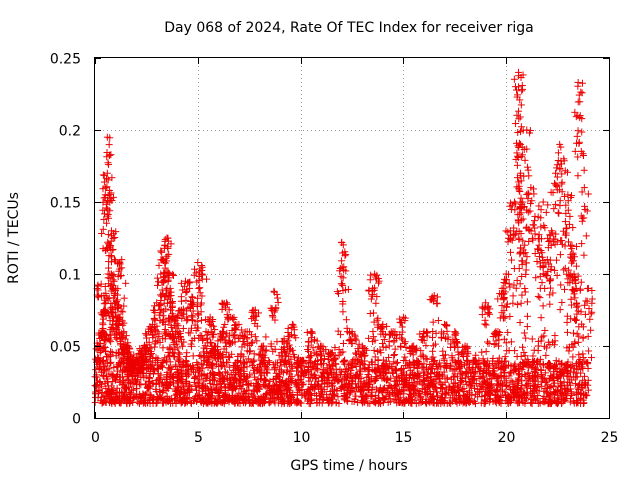  Describe the element at coordinates (65, 204) in the screenshot. I see `y-tick-label: 0.15` at that location.